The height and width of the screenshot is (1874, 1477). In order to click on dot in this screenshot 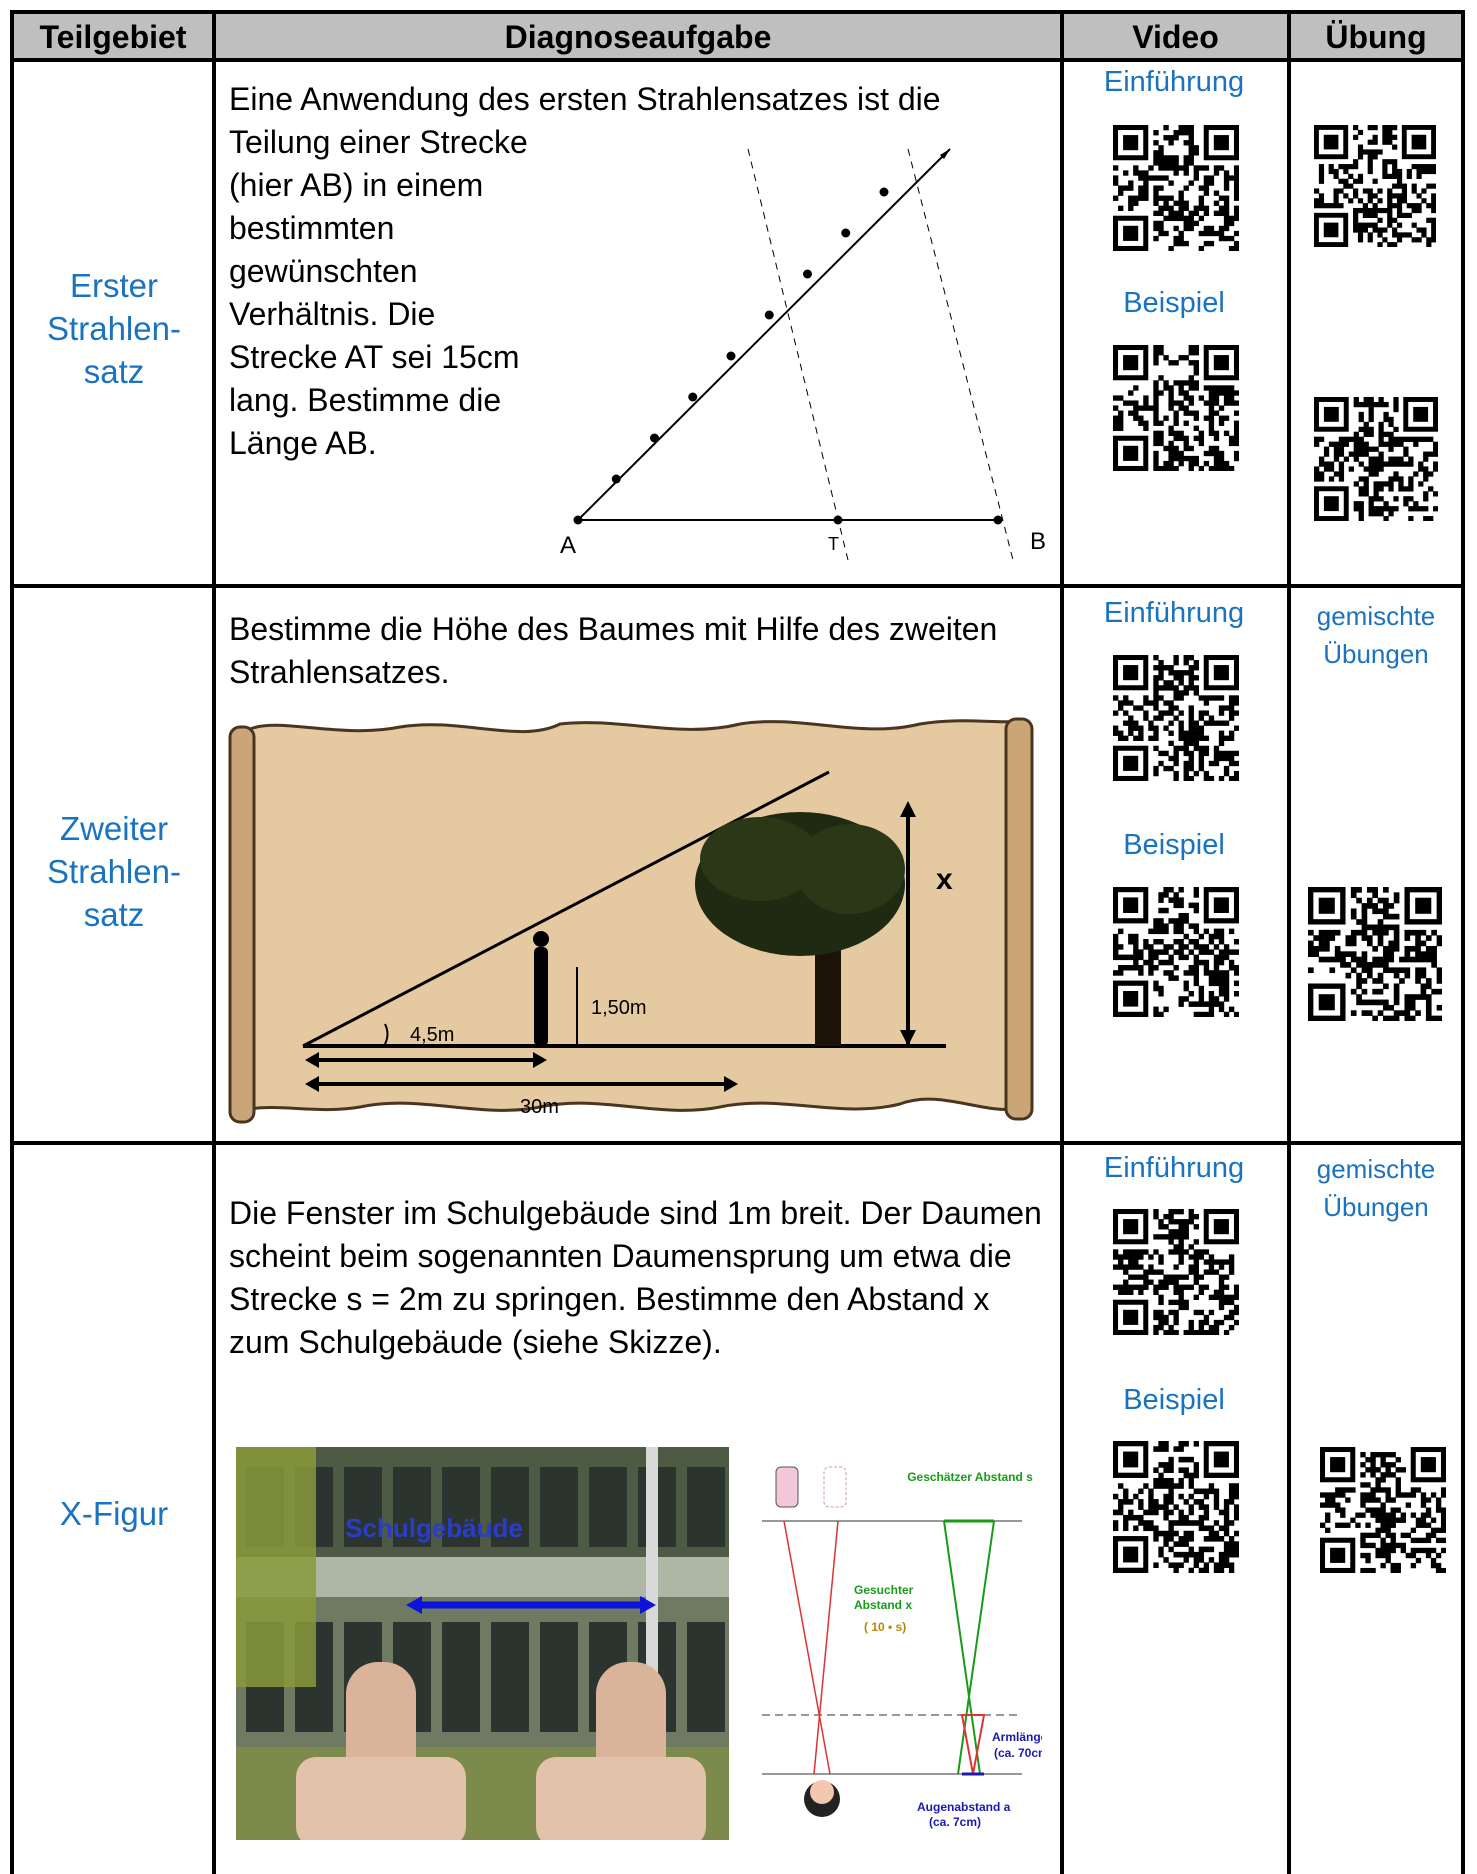, I will do `click(693, 397)`.